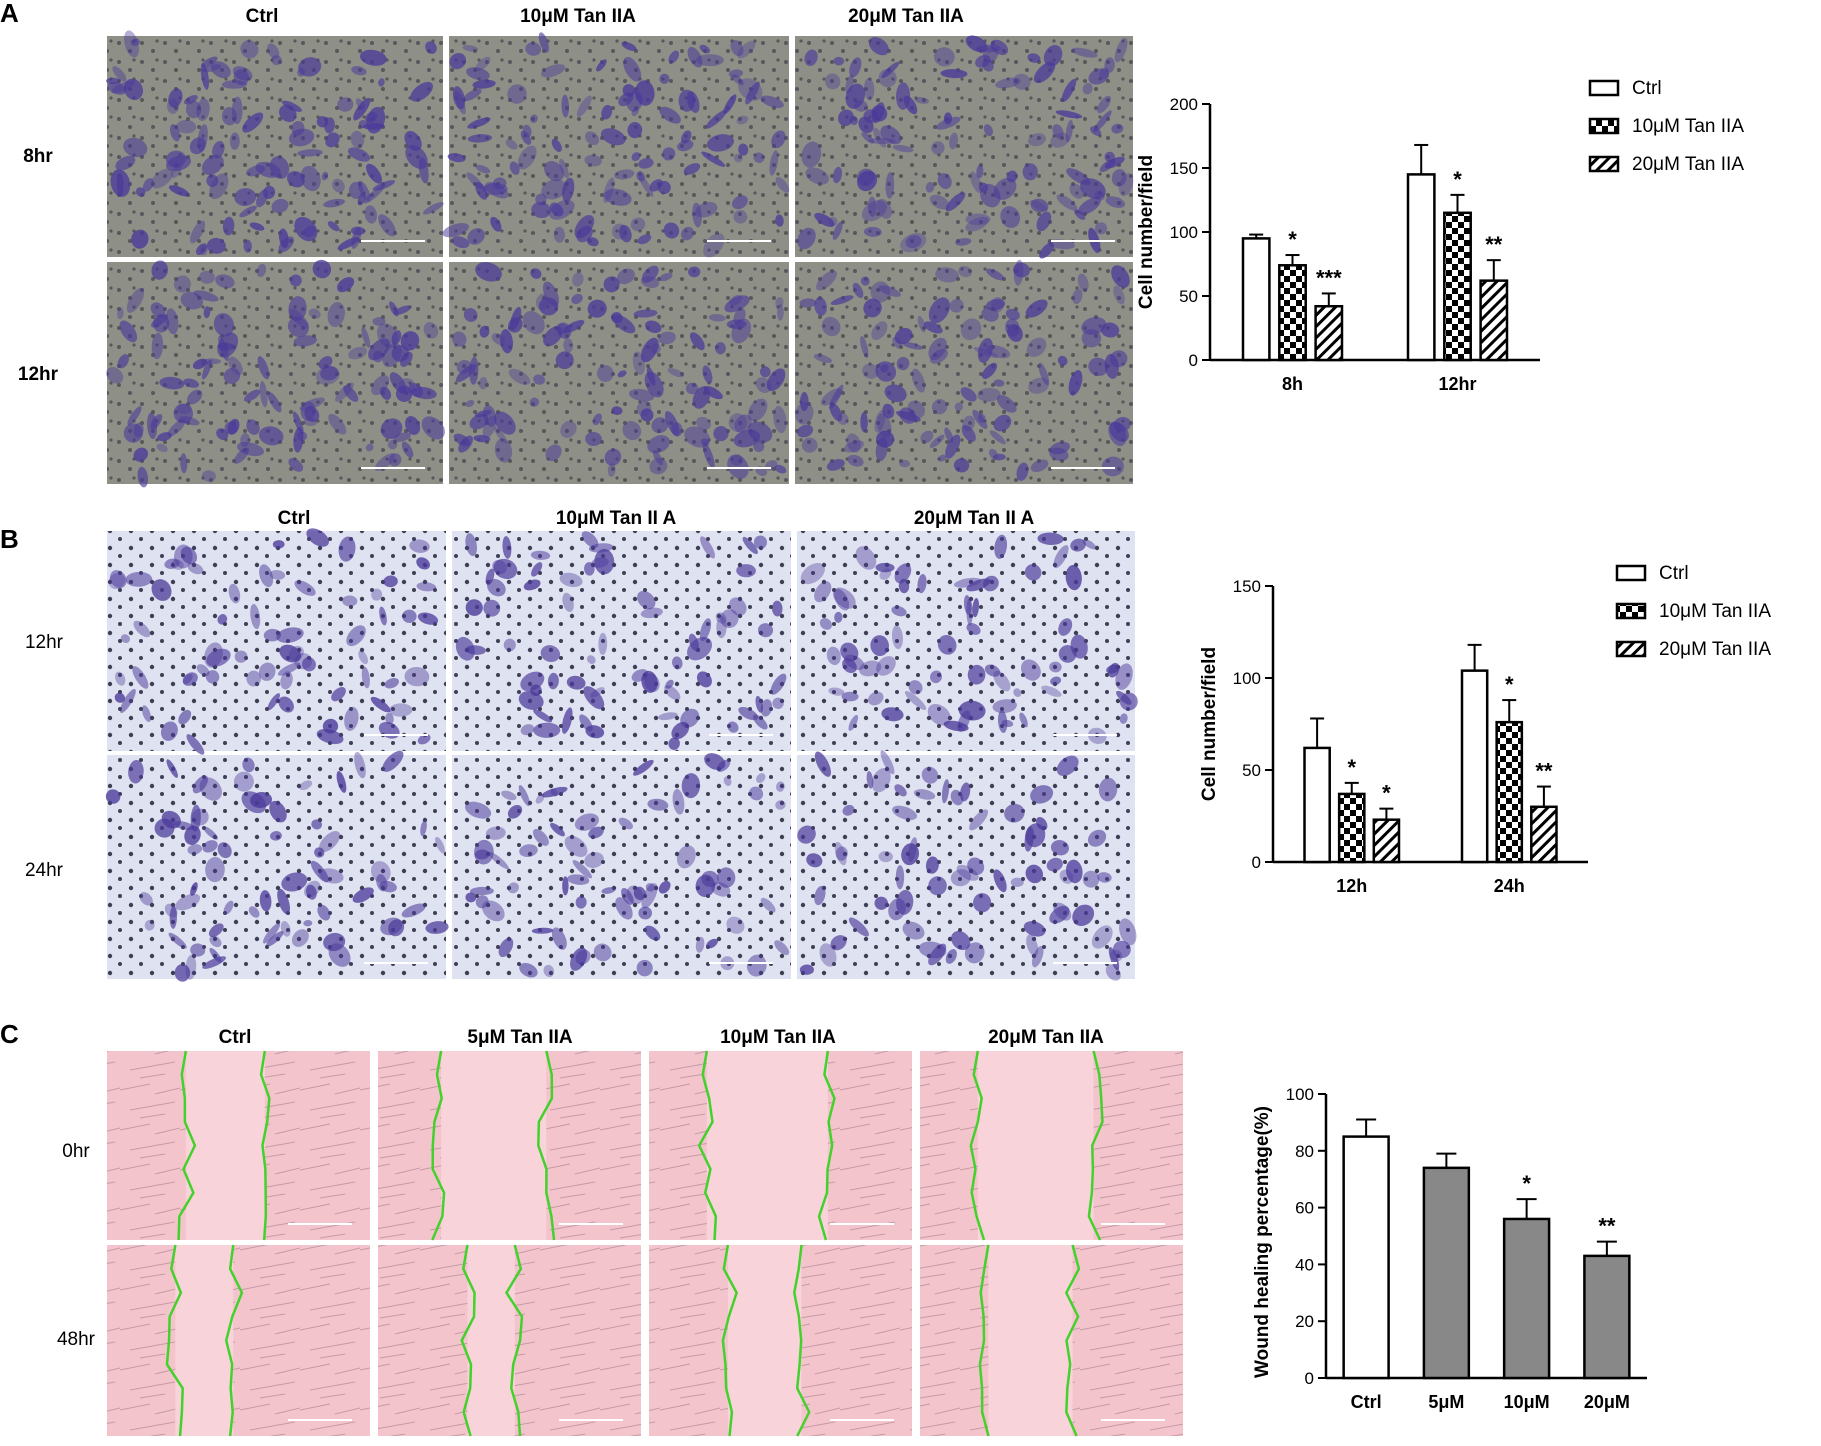 The image size is (1821, 1446). What do you see at coordinates (1304, 1321) in the screenshot?
I see `y-tick-label: 20` at bounding box center [1304, 1321].